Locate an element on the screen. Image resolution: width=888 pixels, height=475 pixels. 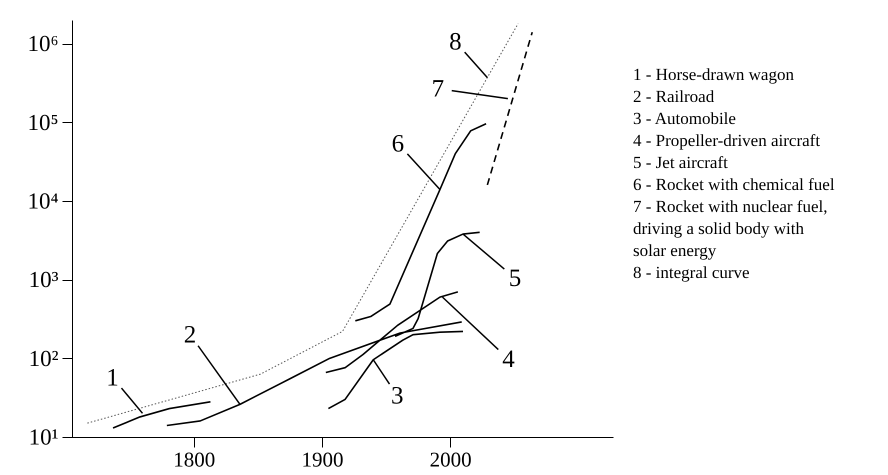
x-tick-label: 1900 is located at coordinates (322, 460).